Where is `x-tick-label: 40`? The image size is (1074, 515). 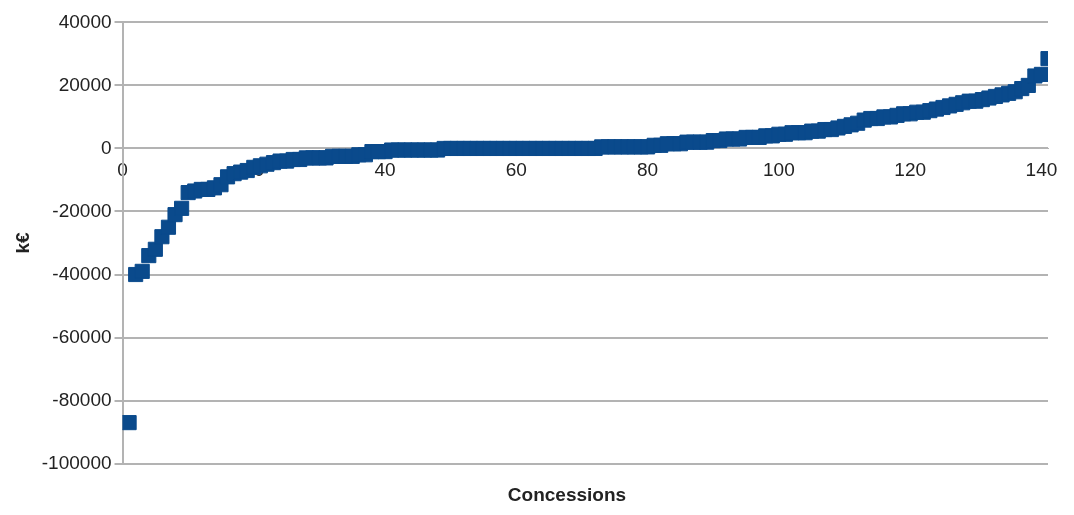 x-tick-label: 40 is located at coordinates (385, 170).